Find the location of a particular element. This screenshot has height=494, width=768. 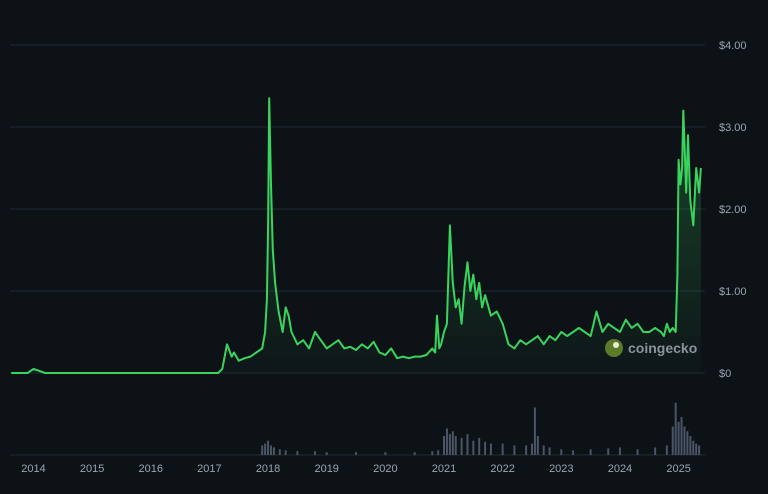

x-tick-label: 2018 is located at coordinates (268, 469).